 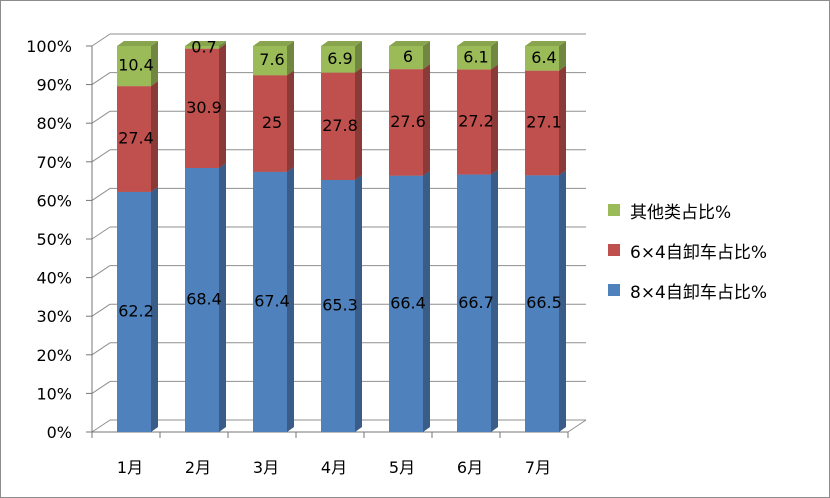 I want to click on data-label: 66.4, so click(x=408, y=302).